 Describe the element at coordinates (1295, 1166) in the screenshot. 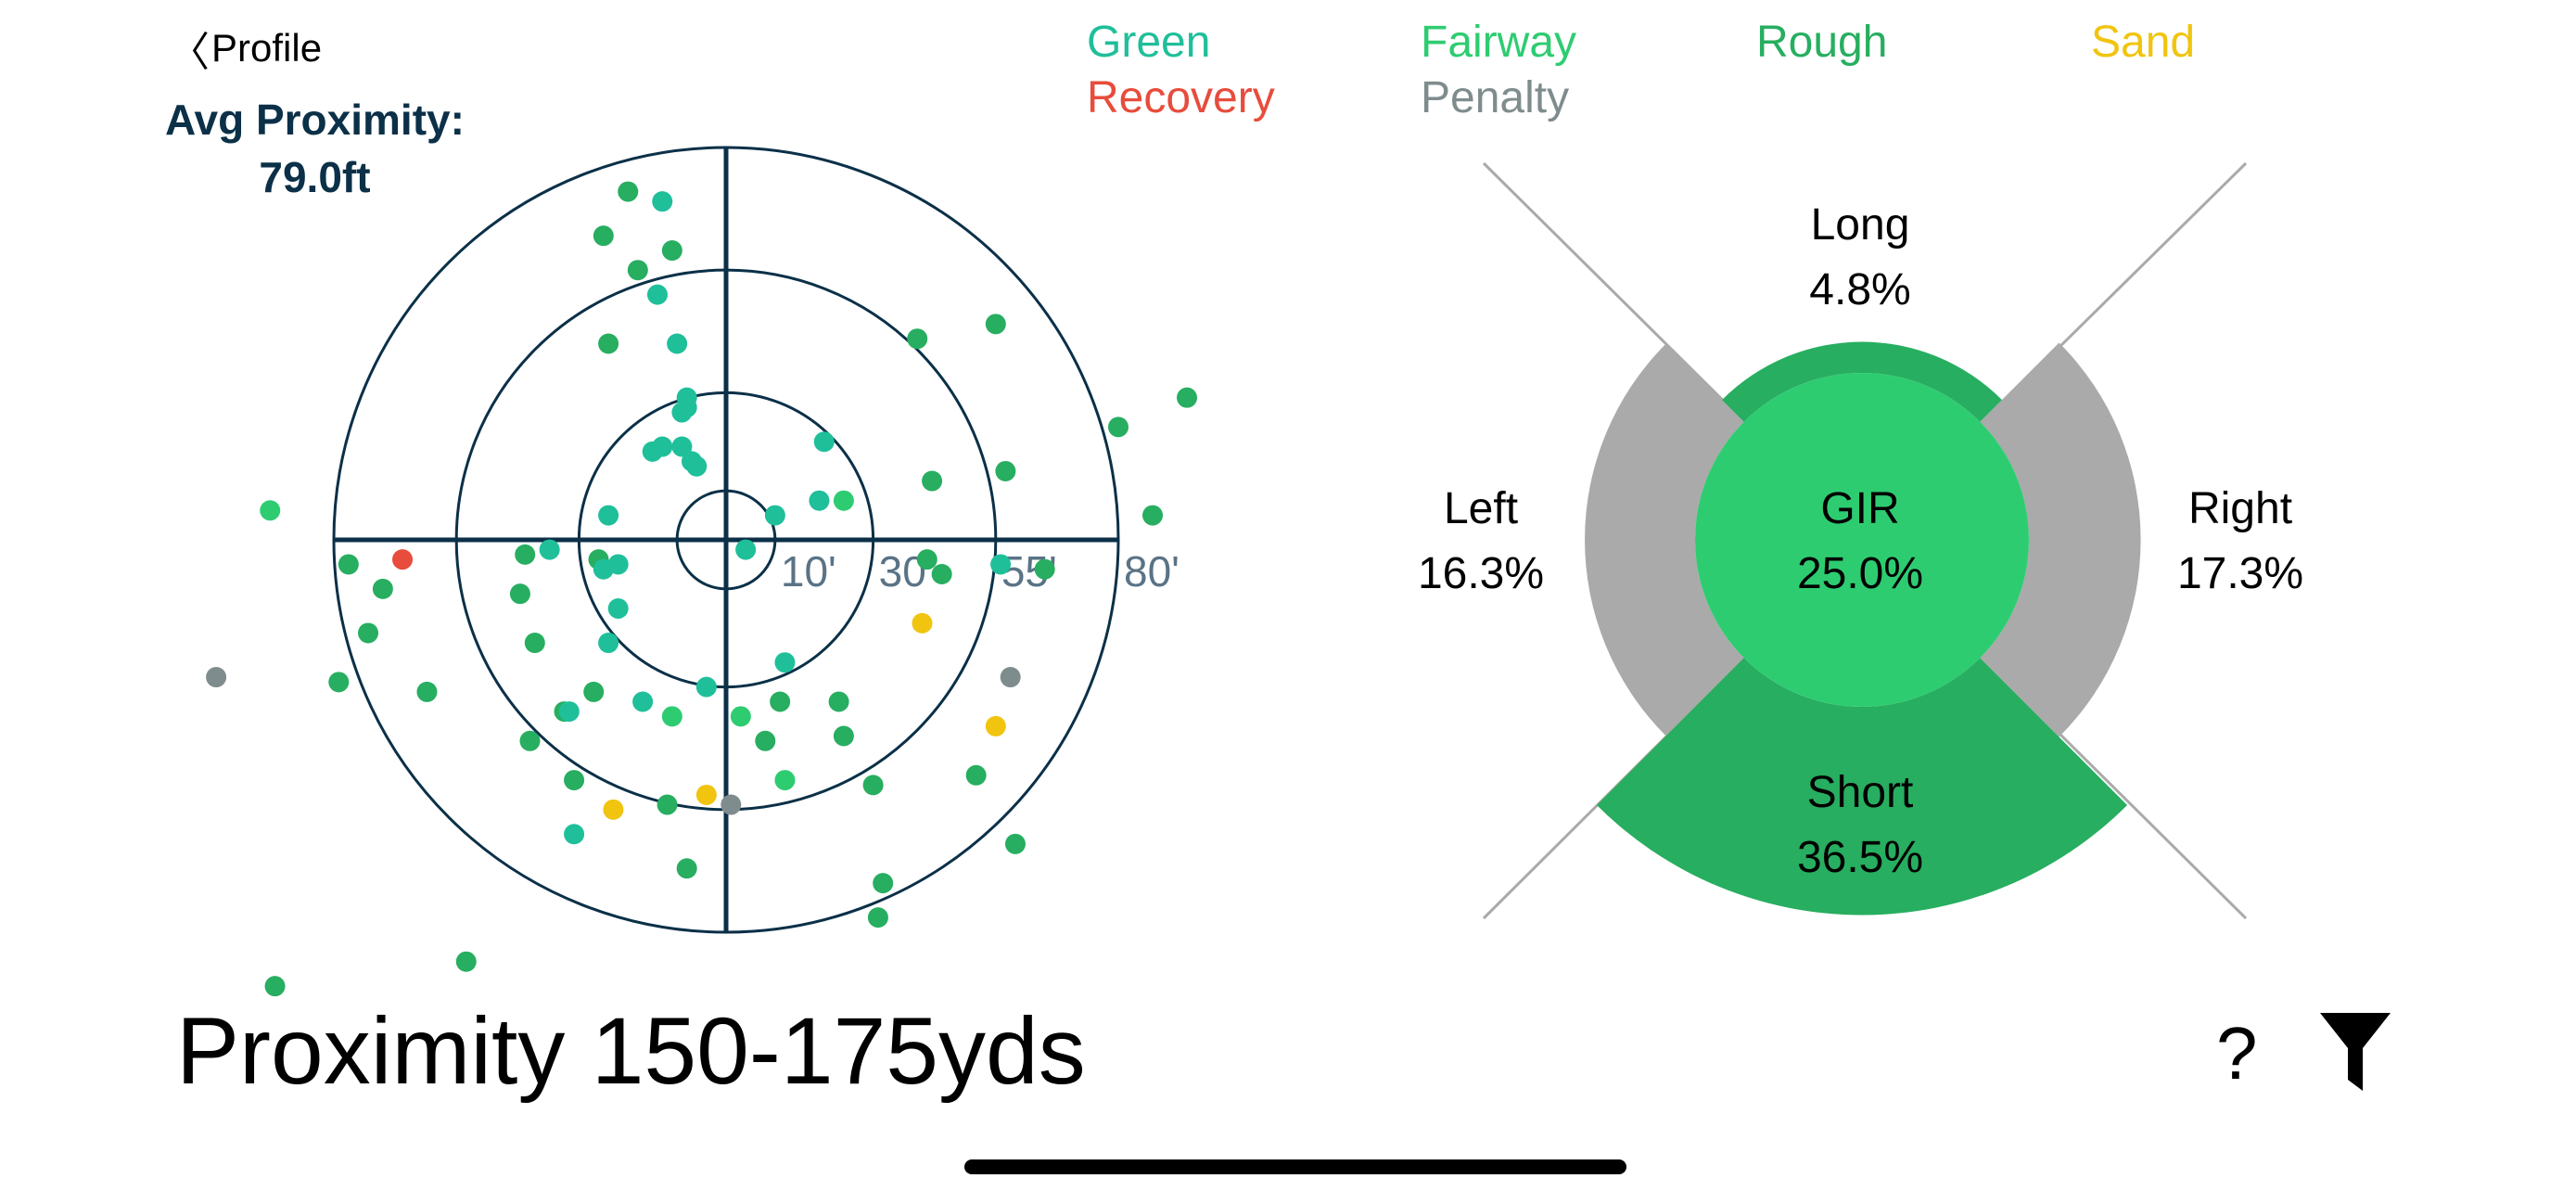

I see `home-indicator` at that location.